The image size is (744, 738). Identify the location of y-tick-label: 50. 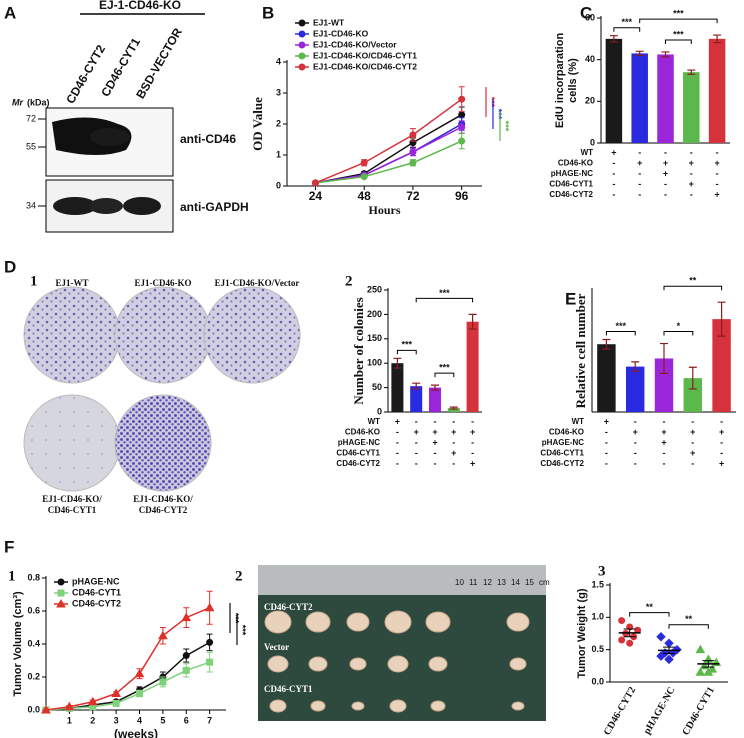
(377, 387).